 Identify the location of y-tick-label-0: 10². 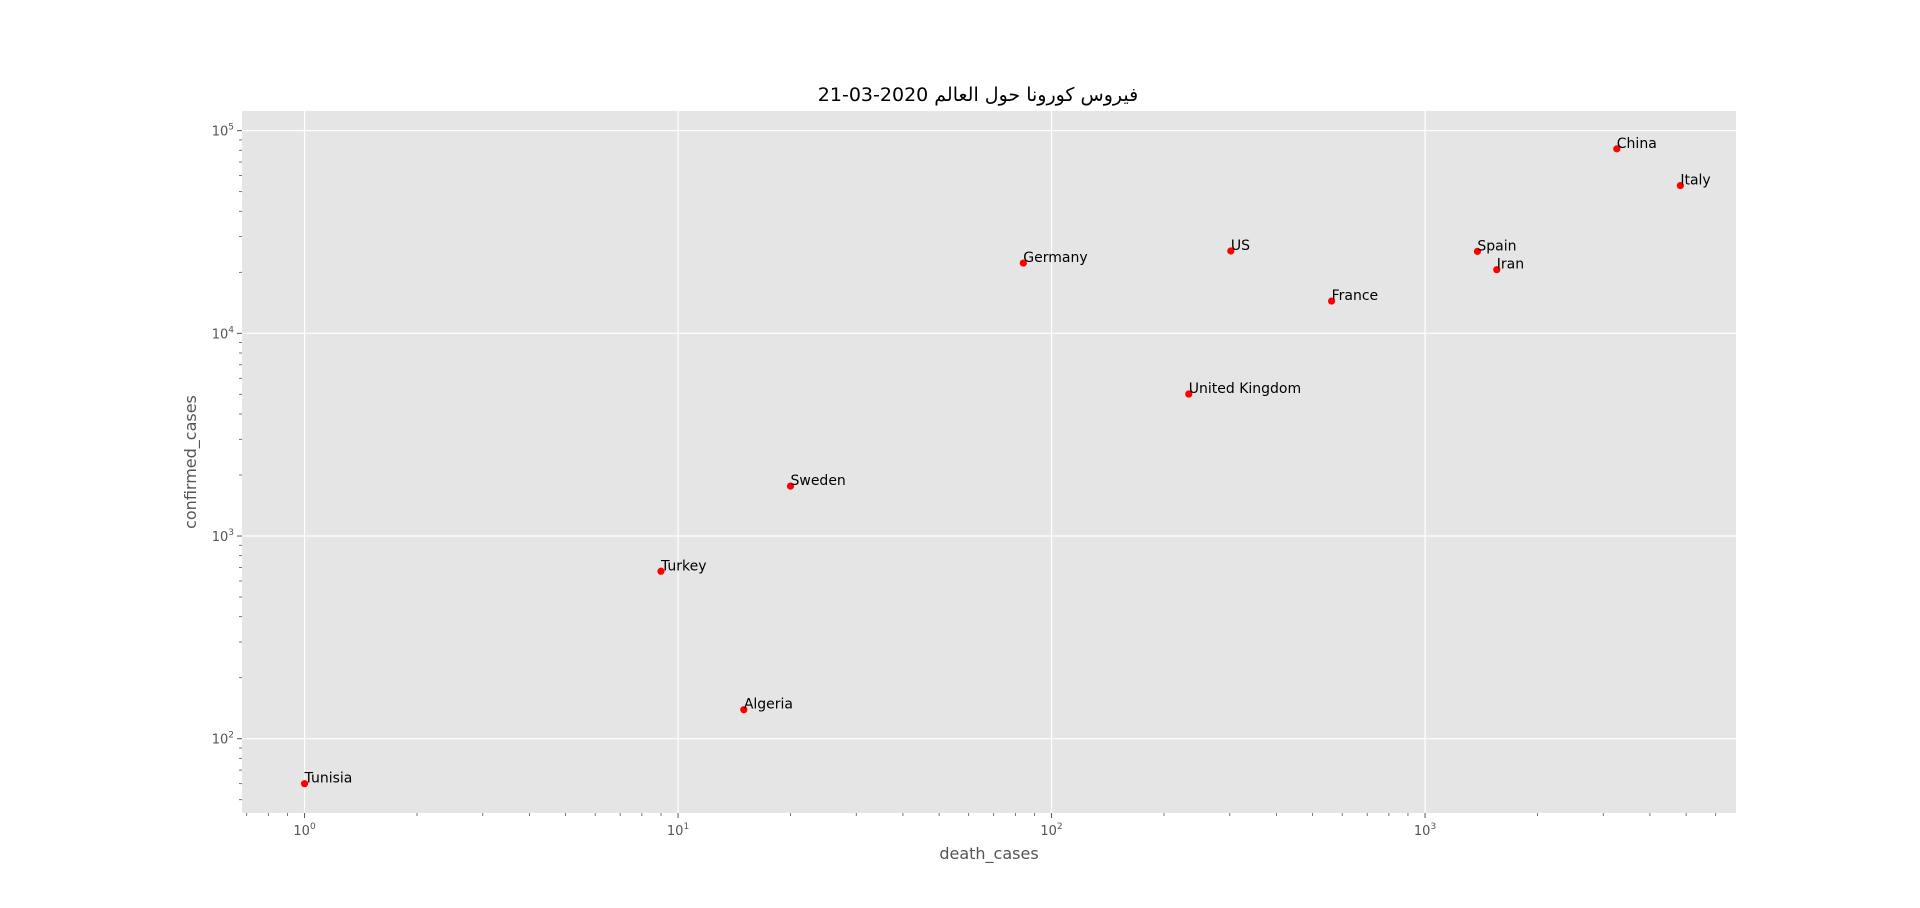
(223, 739).